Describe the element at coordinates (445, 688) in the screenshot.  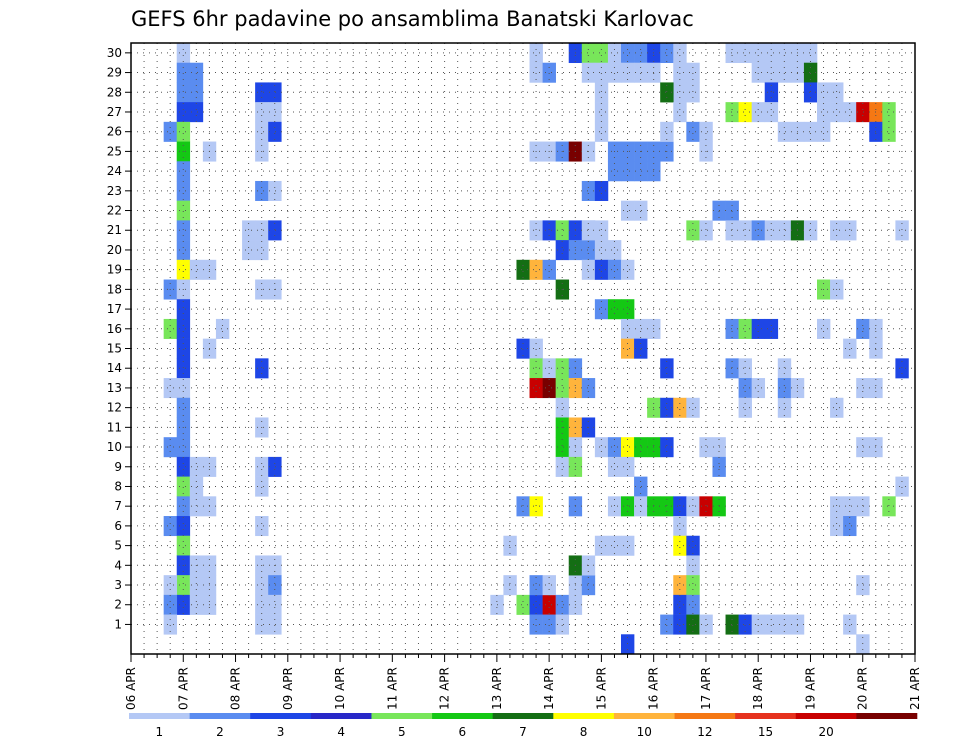
I see `x-tick-label: 12 APR` at that location.